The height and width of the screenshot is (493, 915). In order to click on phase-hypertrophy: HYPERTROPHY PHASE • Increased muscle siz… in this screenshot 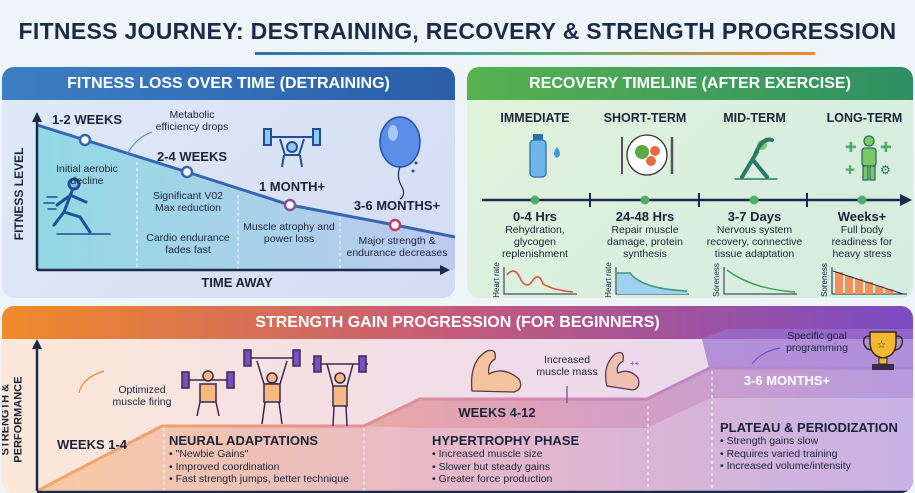, I will do `click(537, 459)`.